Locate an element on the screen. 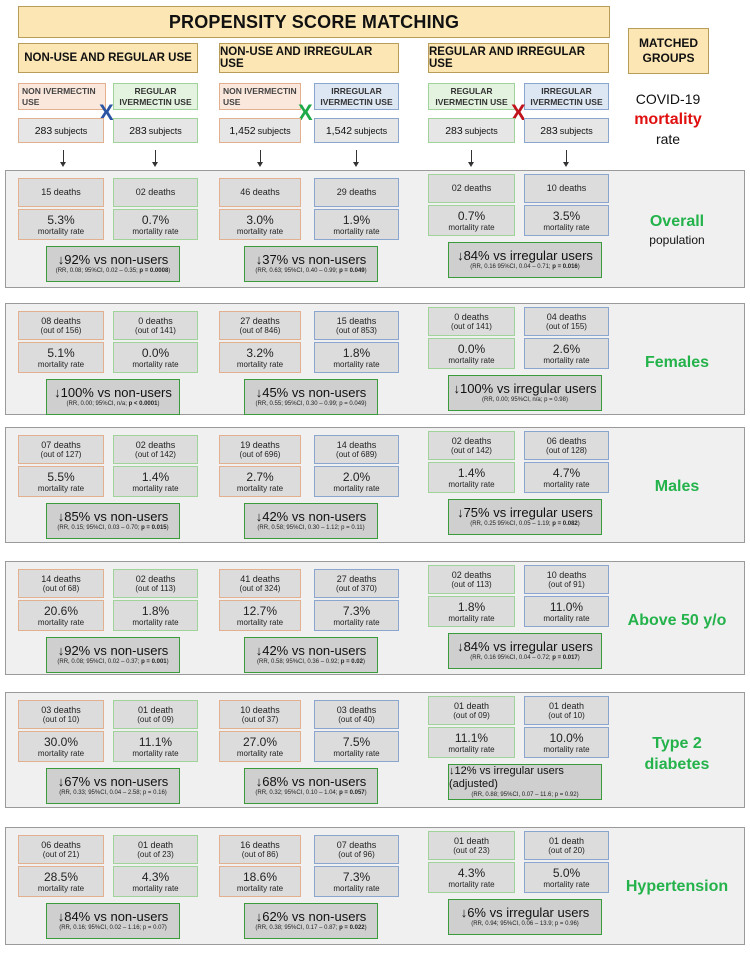 The width and height of the screenshot is (750, 967). deaths-box: 02 deaths is located at coordinates (155, 192).